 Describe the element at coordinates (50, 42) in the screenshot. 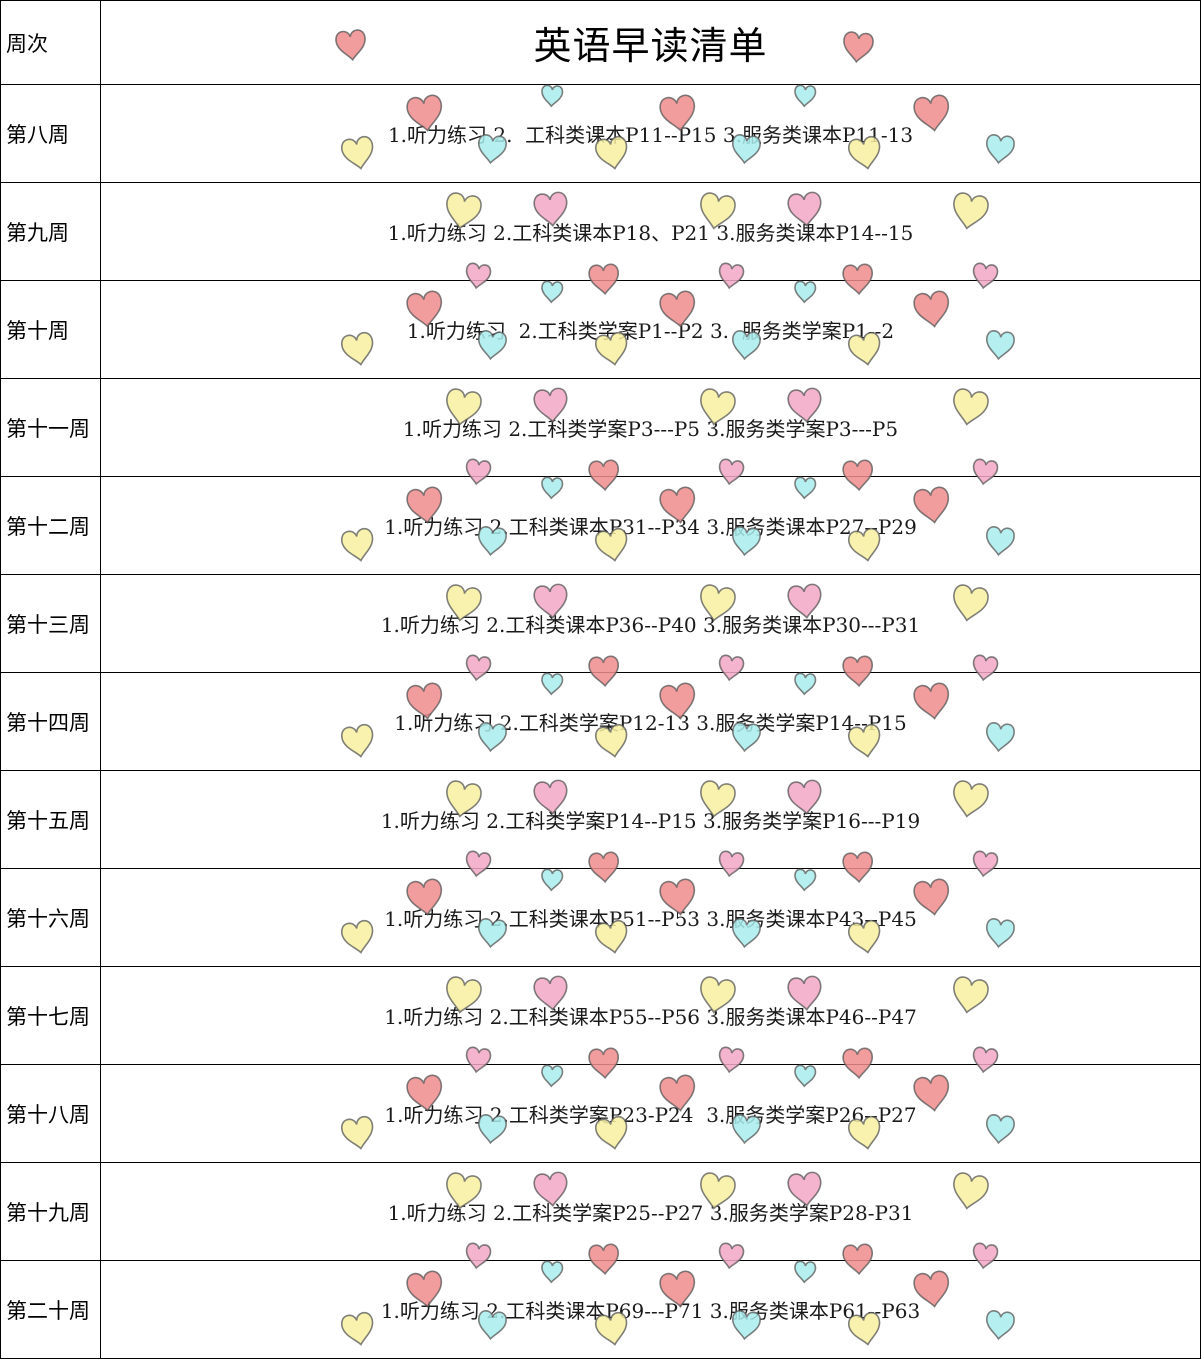

I see `week-column-header: 周次` at that location.